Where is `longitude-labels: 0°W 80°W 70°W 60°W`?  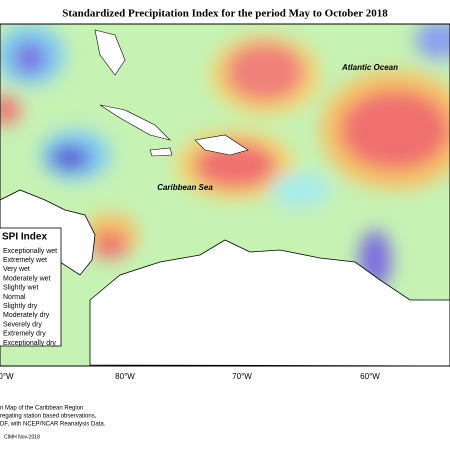 longitude-labels: 0°W 80°W 70°W 60°W is located at coordinates (190, 376).